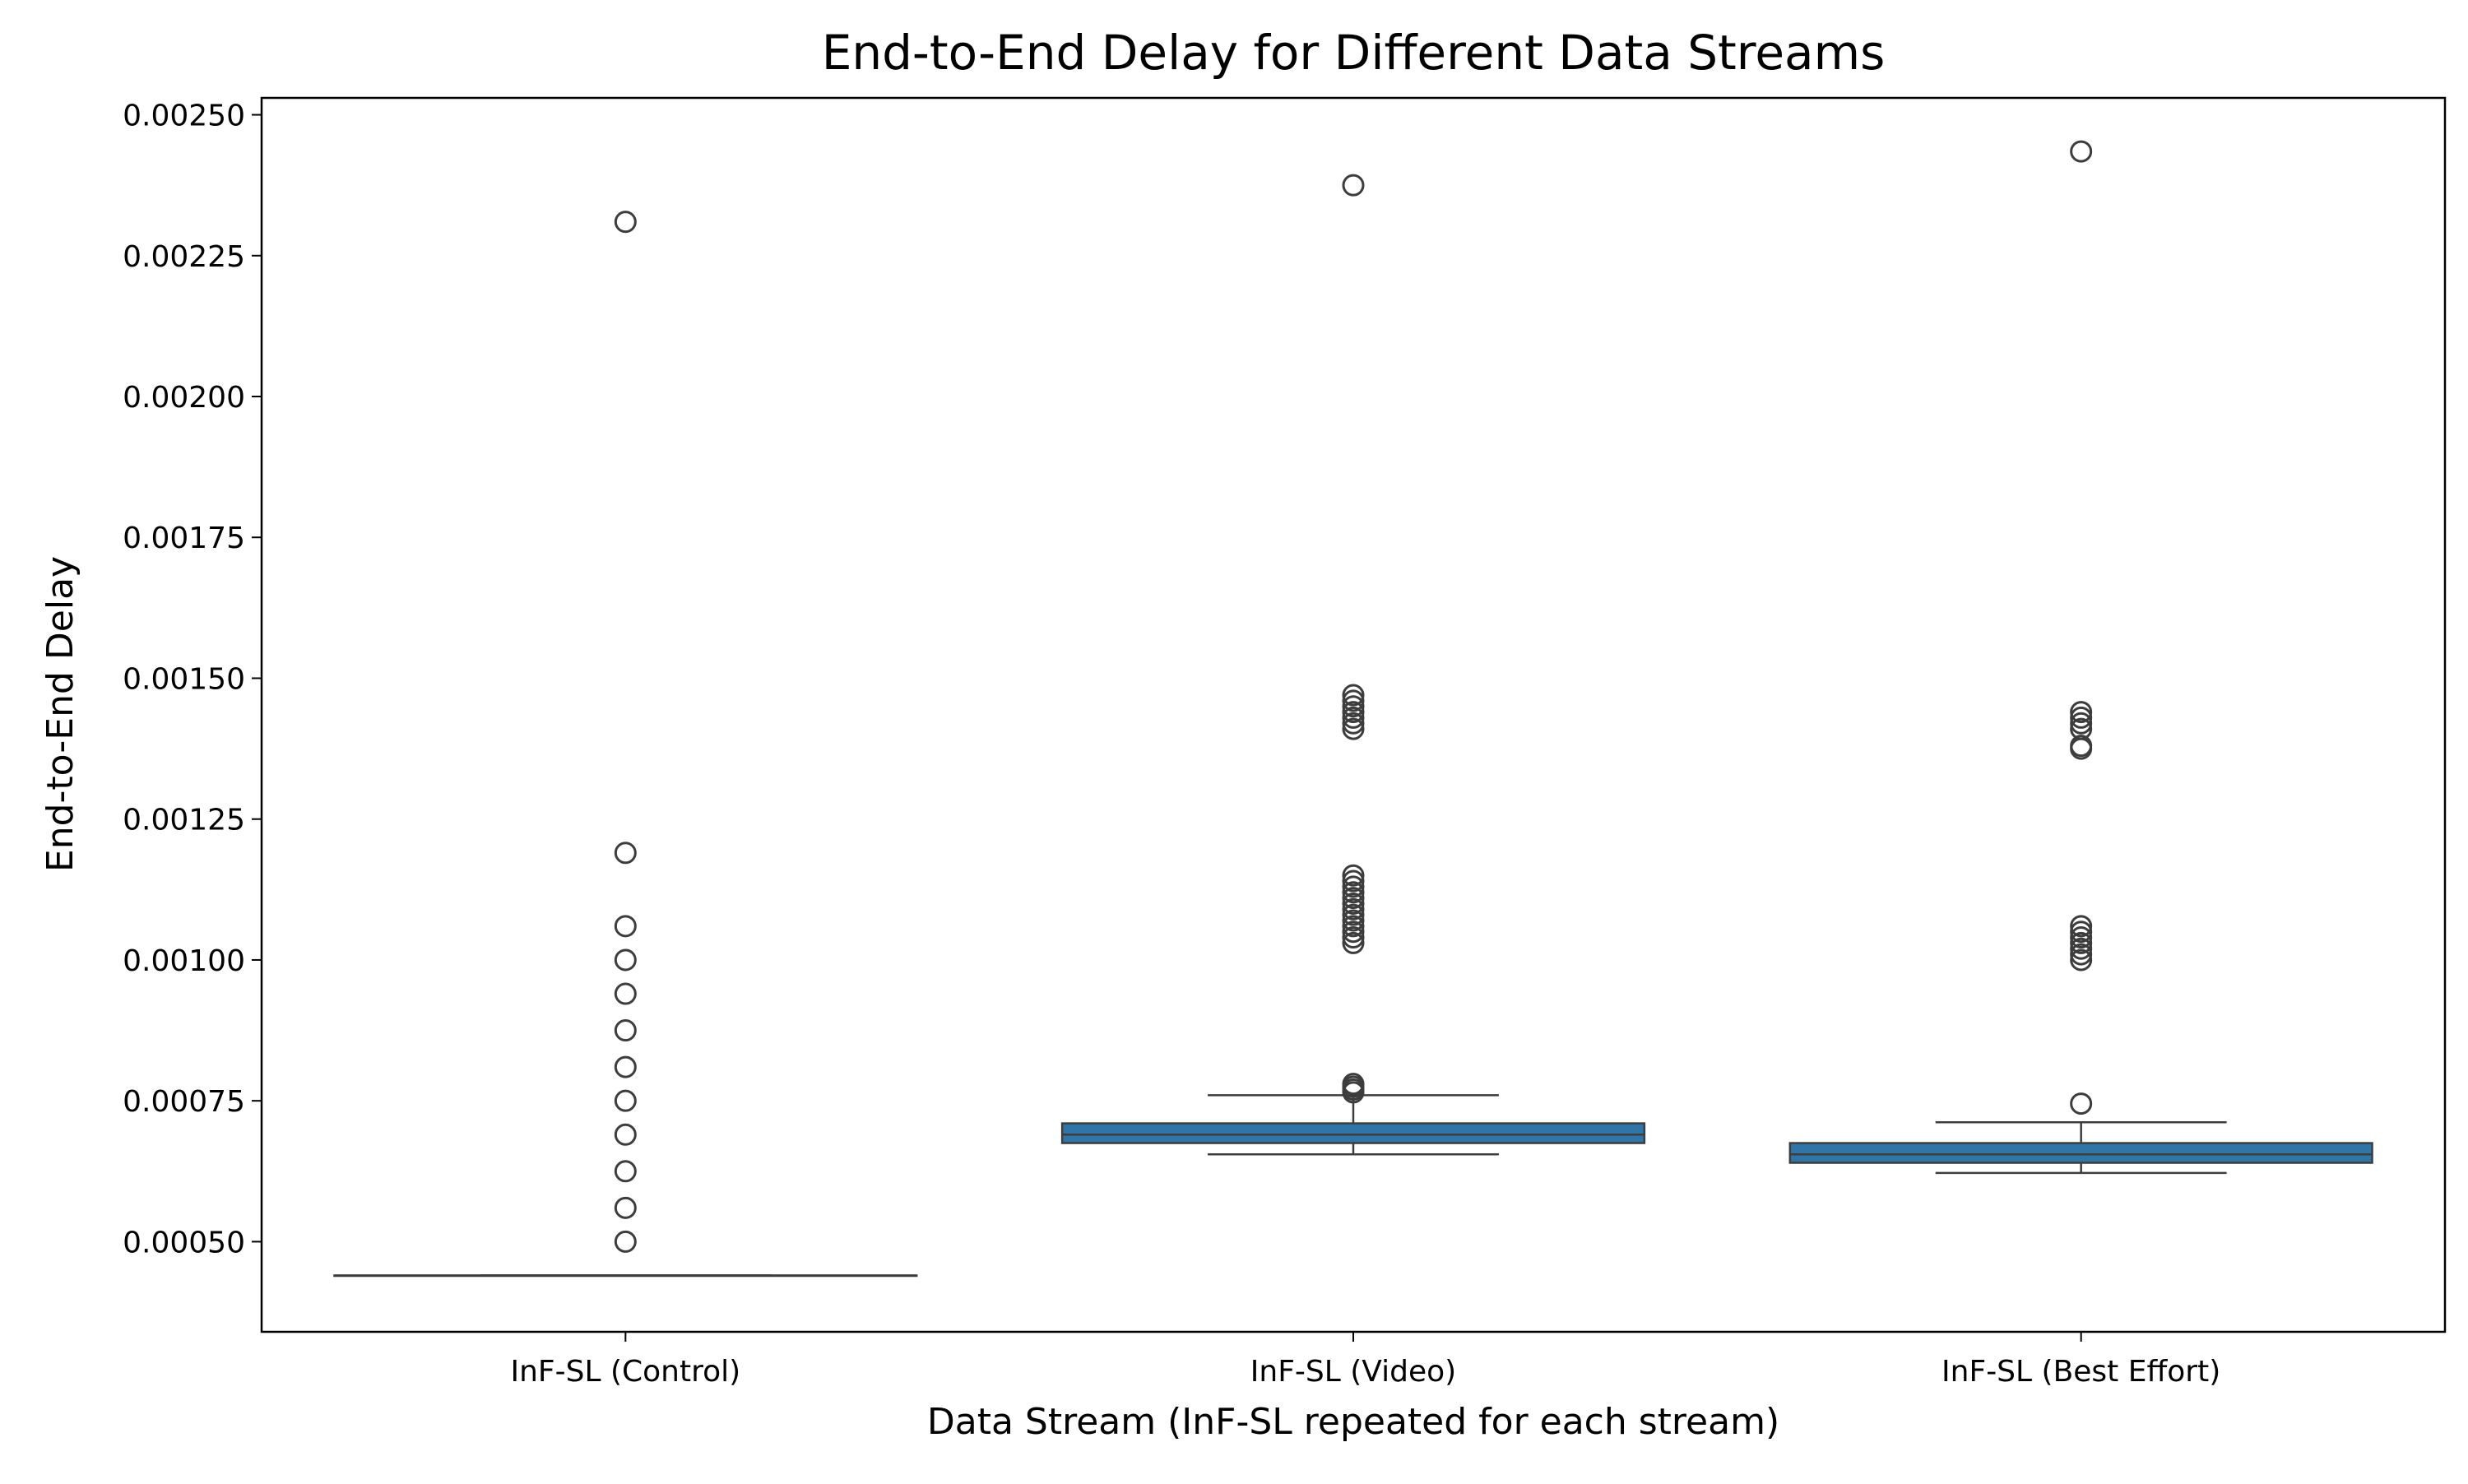 This screenshot has height=1484, width=2468. What do you see at coordinates (184, 398) in the screenshot?
I see `y-tick-label: 0.00200` at bounding box center [184, 398].